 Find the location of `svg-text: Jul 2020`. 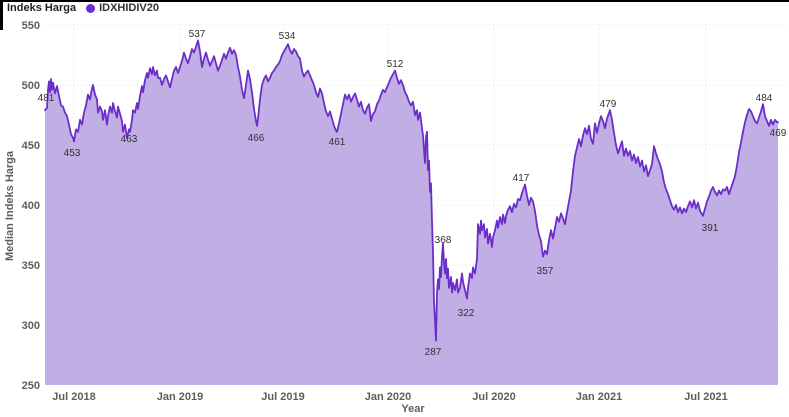

svg-text: Jul 2020 is located at coordinates (493, 397).